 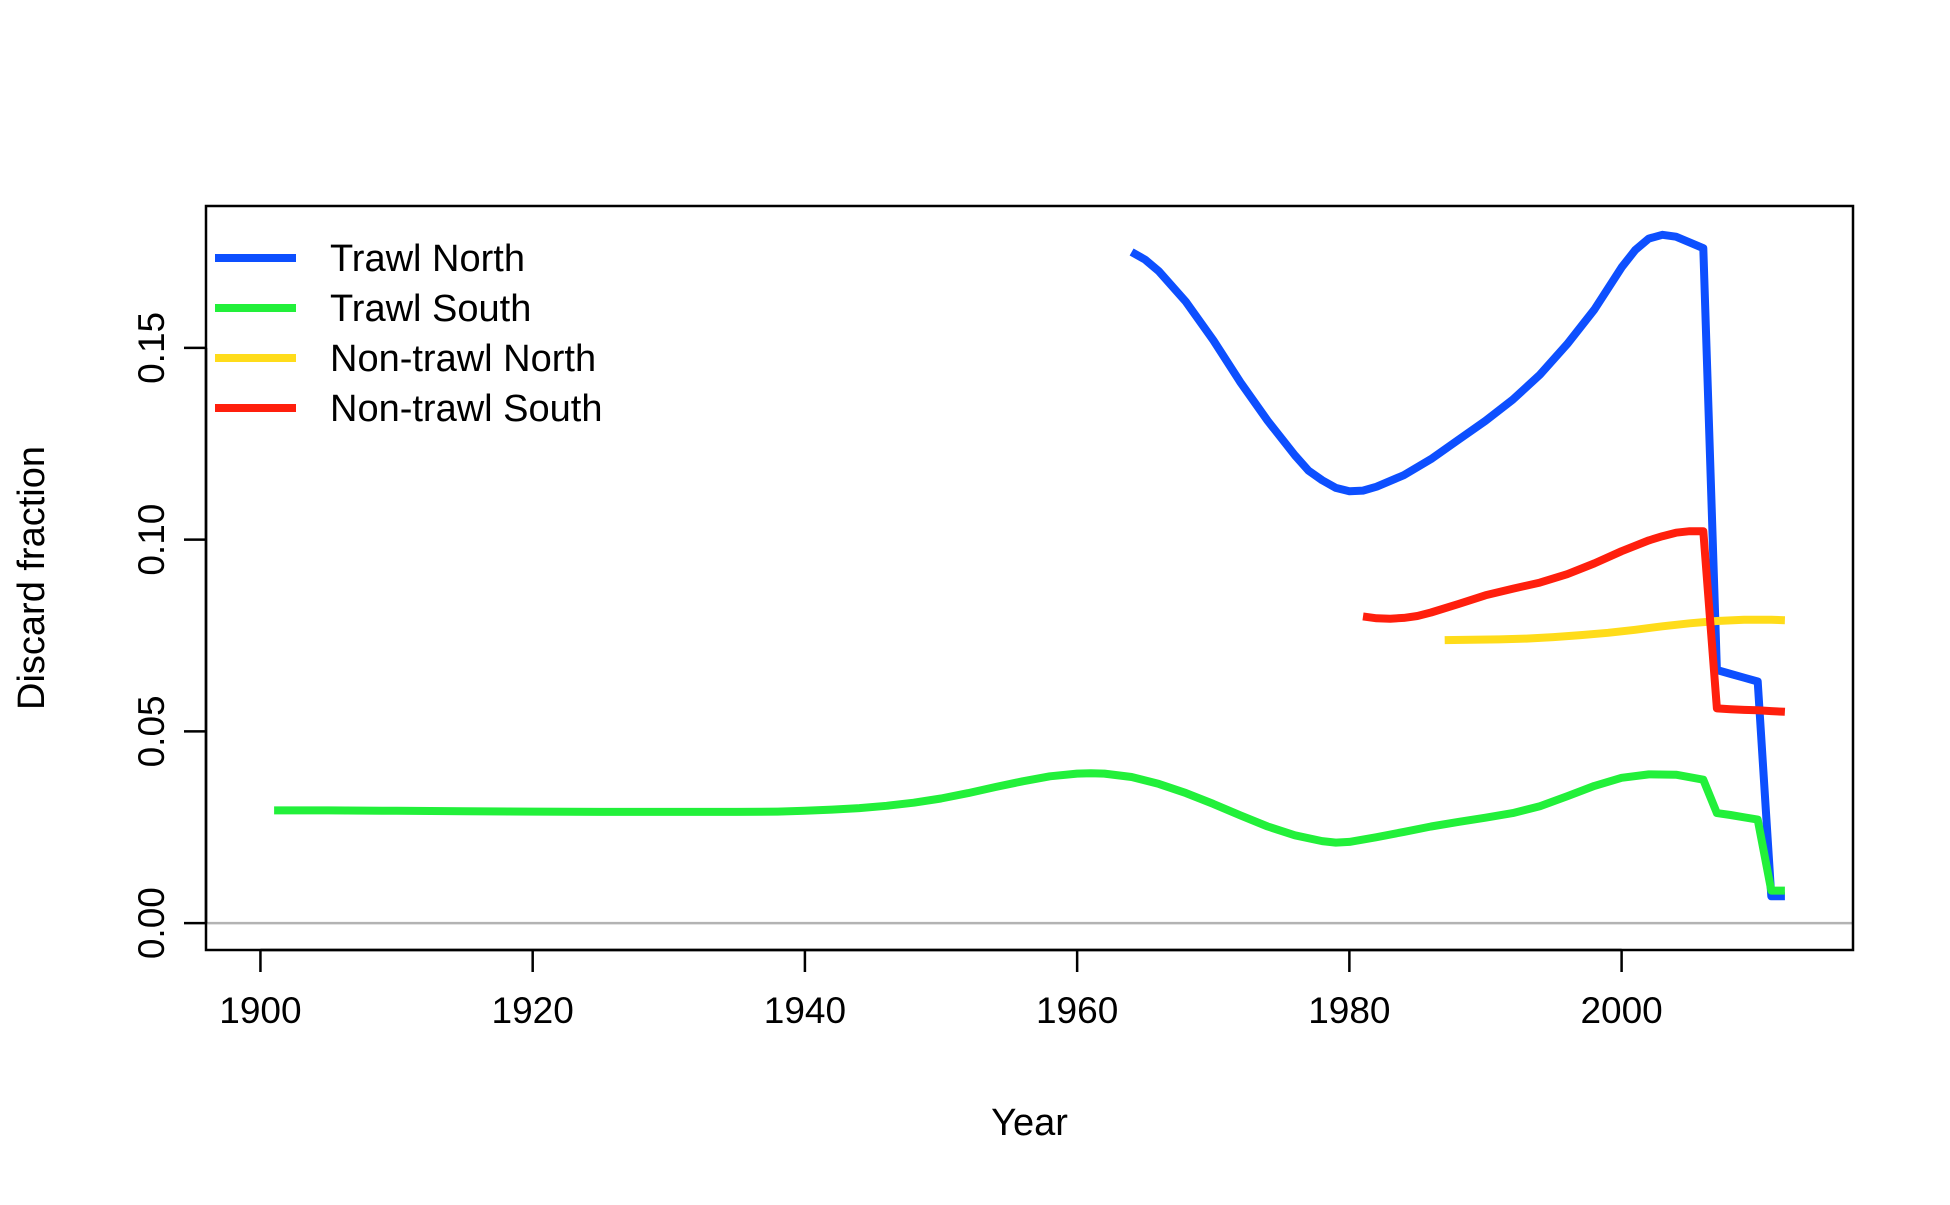 I want to click on legend-label: Non-trawl South, so click(x=466, y=409).